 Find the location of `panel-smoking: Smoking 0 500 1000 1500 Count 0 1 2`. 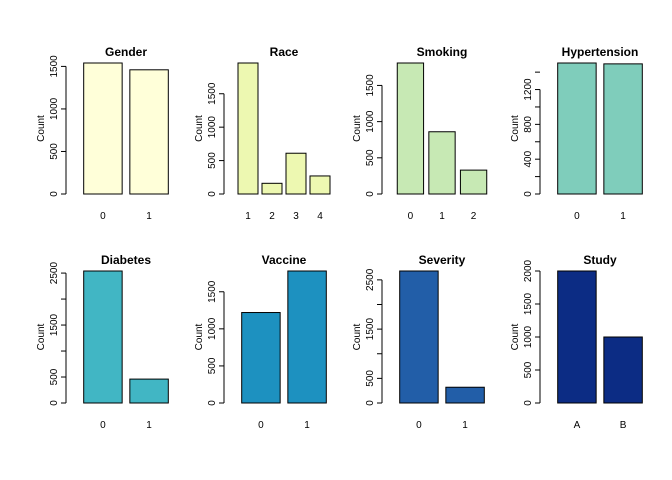

panel-smoking: Smoking 0 500 1000 1500 Count 0 1 2 is located at coordinates (420, 133).